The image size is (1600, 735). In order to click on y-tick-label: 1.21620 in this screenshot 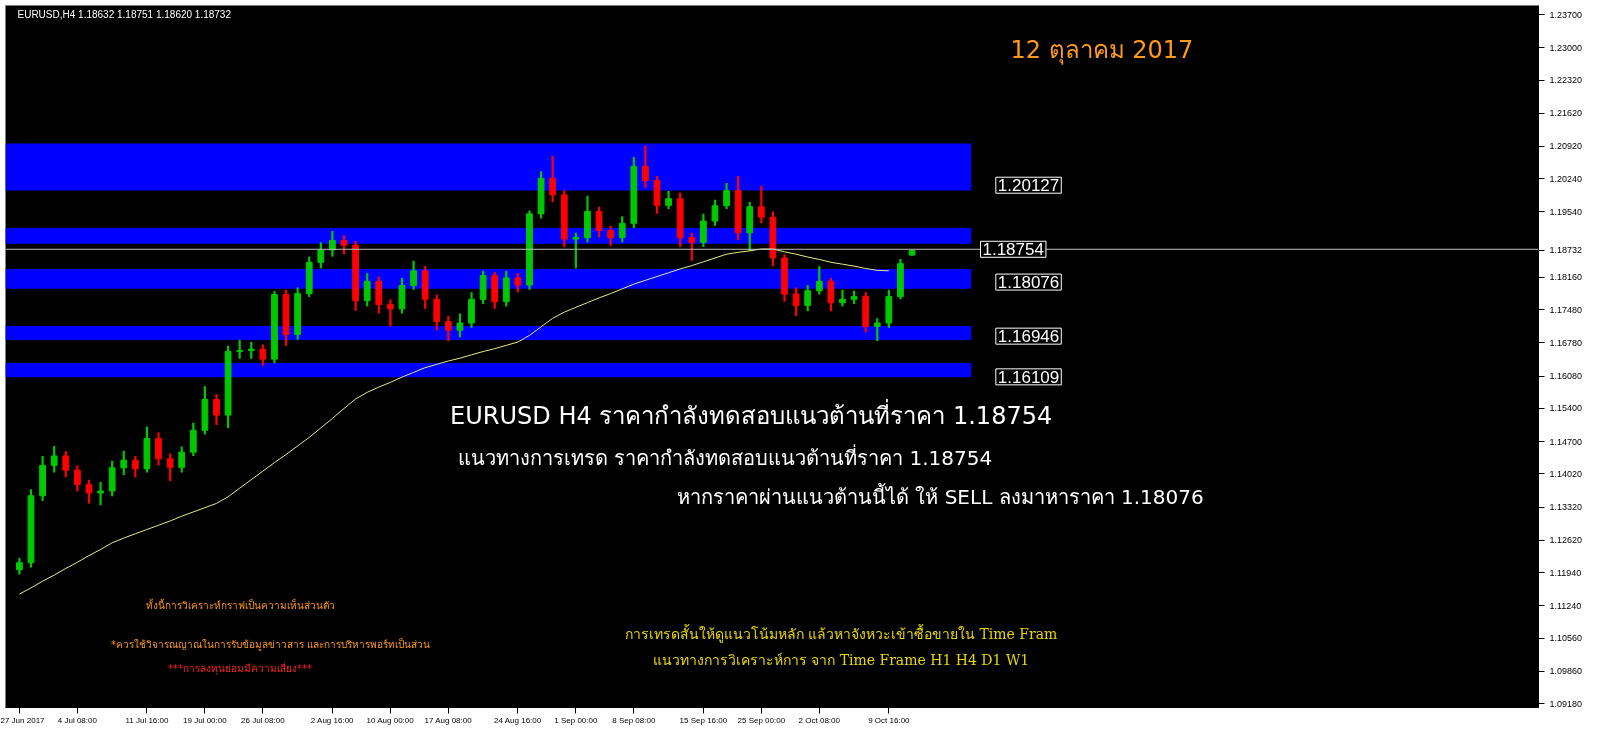, I will do `click(1566, 113)`.